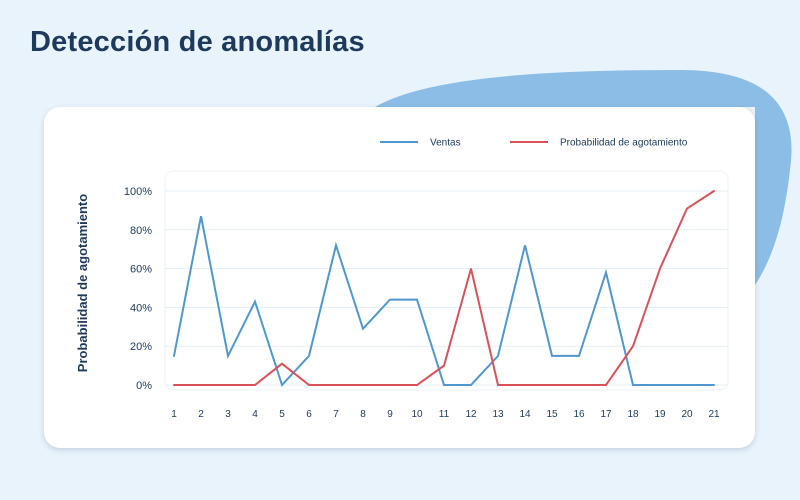  I want to click on y-tick-label: 40%, so click(141, 308).